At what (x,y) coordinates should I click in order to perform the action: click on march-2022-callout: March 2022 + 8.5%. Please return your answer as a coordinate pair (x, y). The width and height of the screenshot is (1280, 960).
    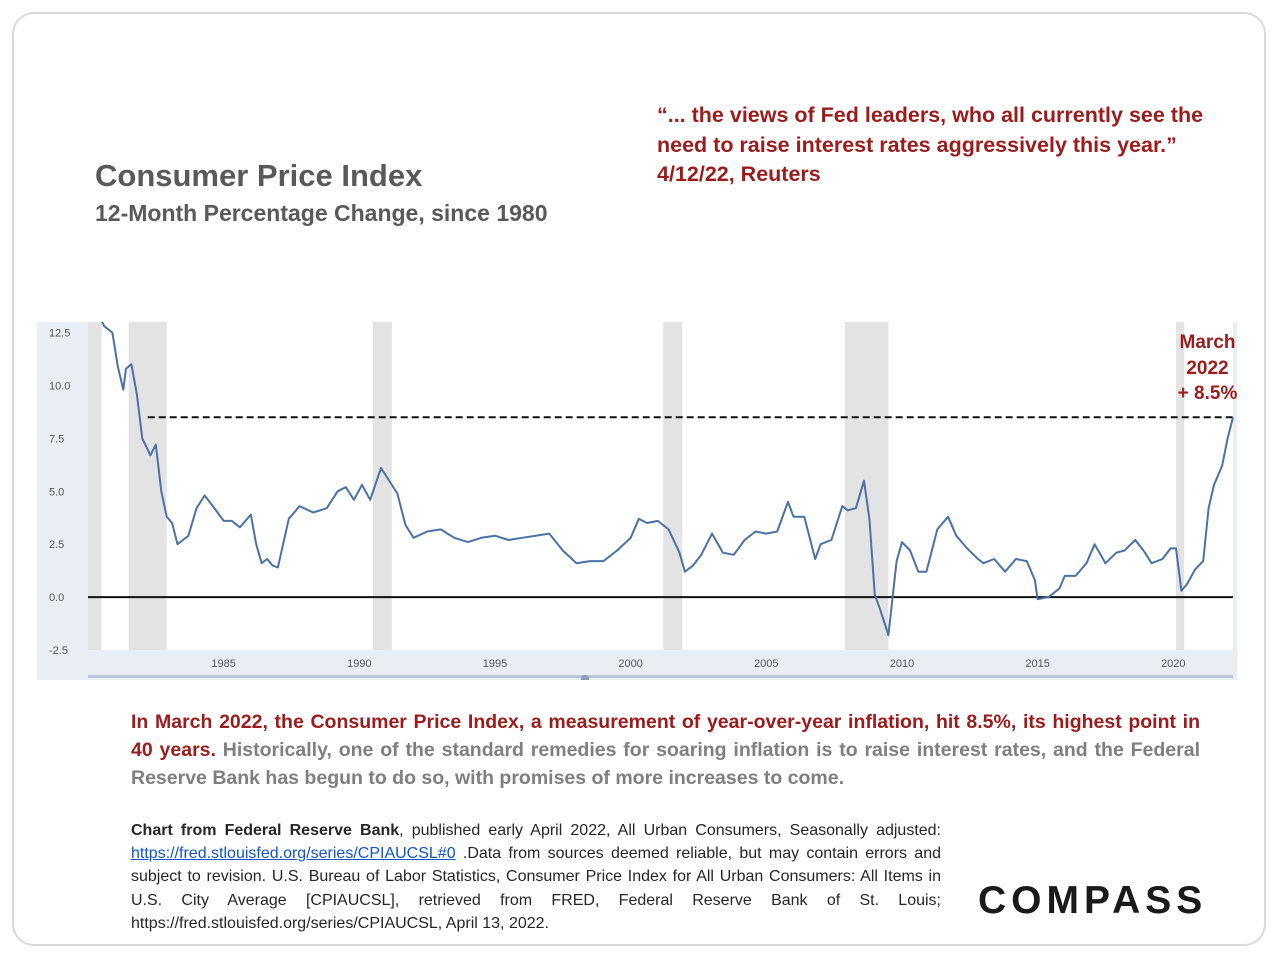
    Looking at the image, I should click on (1207, 368).